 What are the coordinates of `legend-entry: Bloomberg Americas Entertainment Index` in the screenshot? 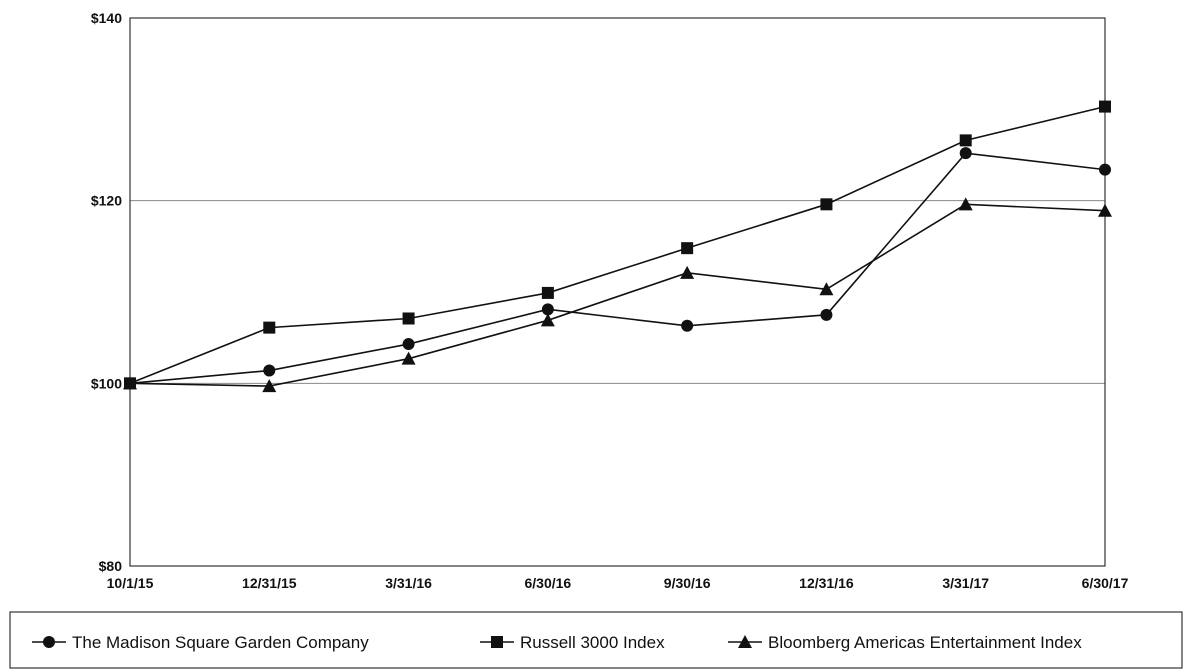 It's located at (905, 642).